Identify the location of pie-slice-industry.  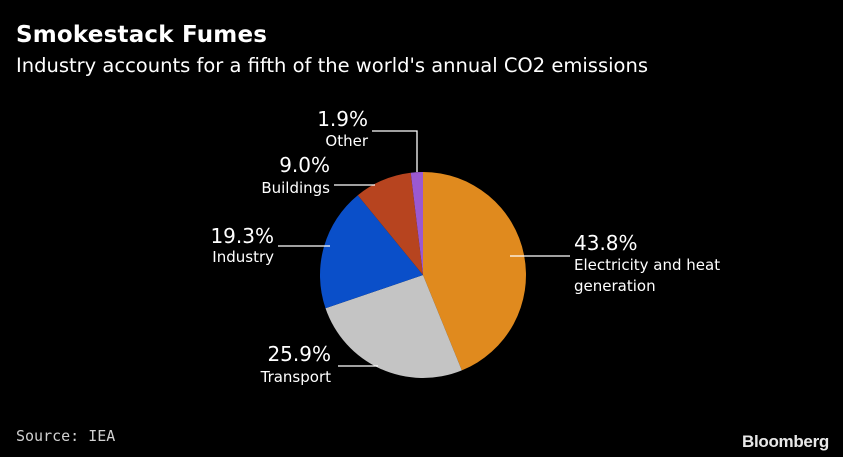
(371, 252).